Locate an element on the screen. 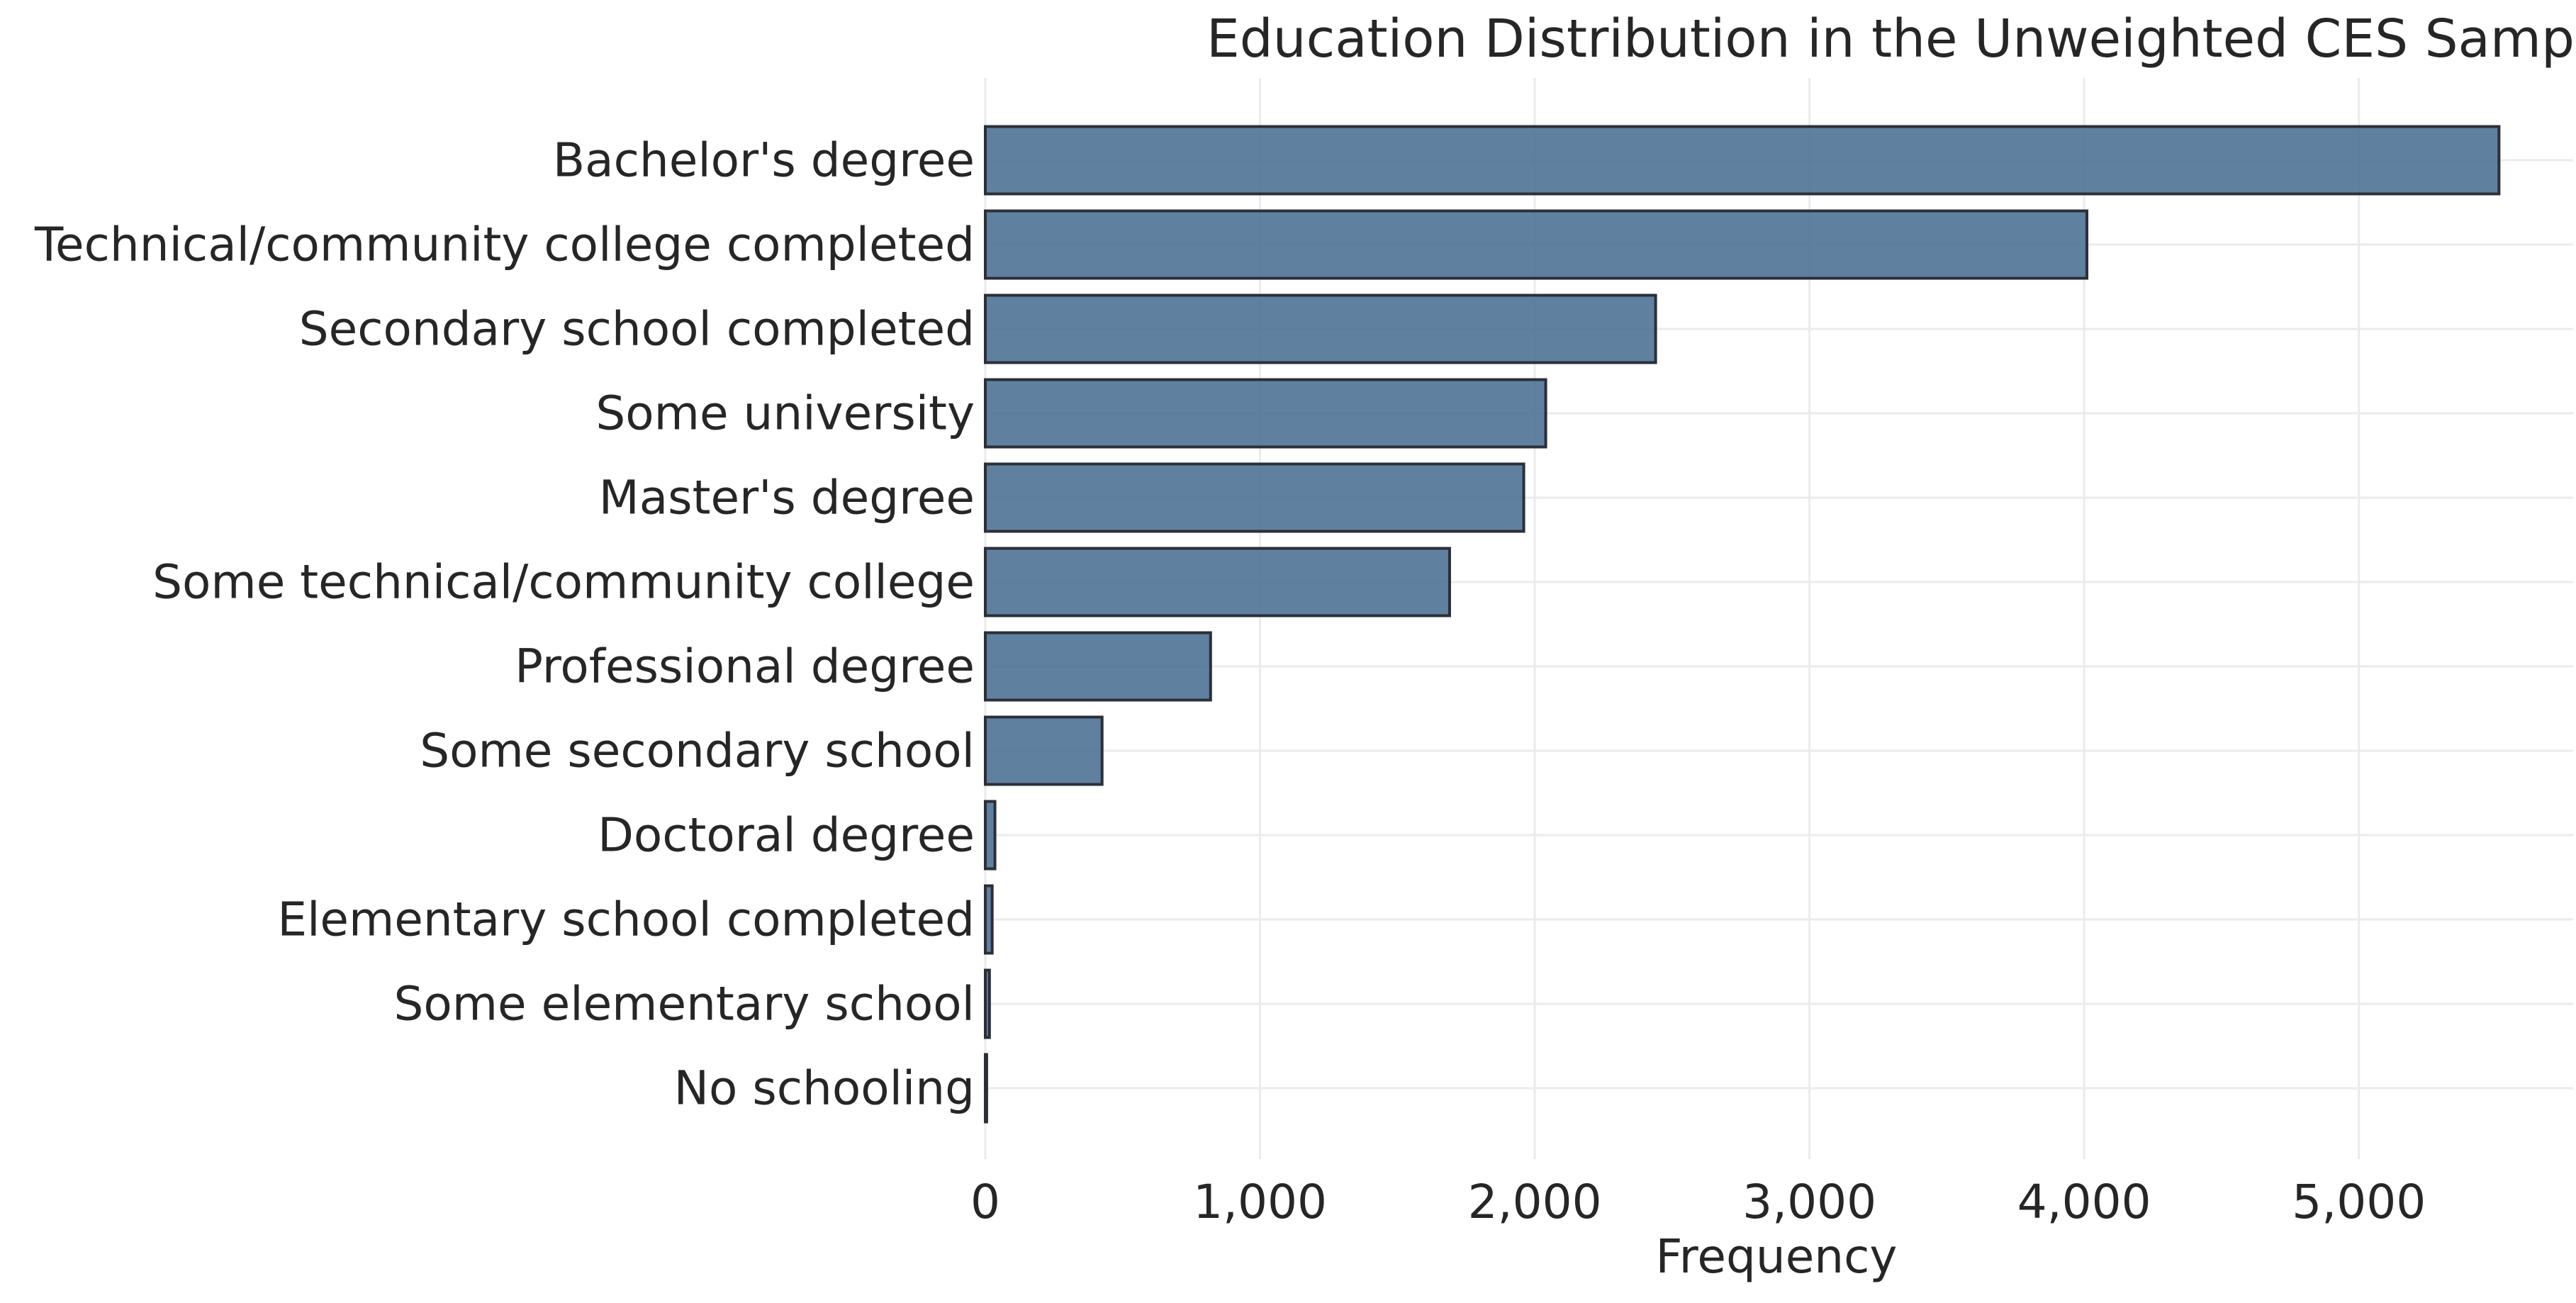 This screenshot has width=2576, height=1303. x-tick-labels: 0 1,000 2,000 3,000 4,000 5,000 is located at coordinates (1698, 1202).